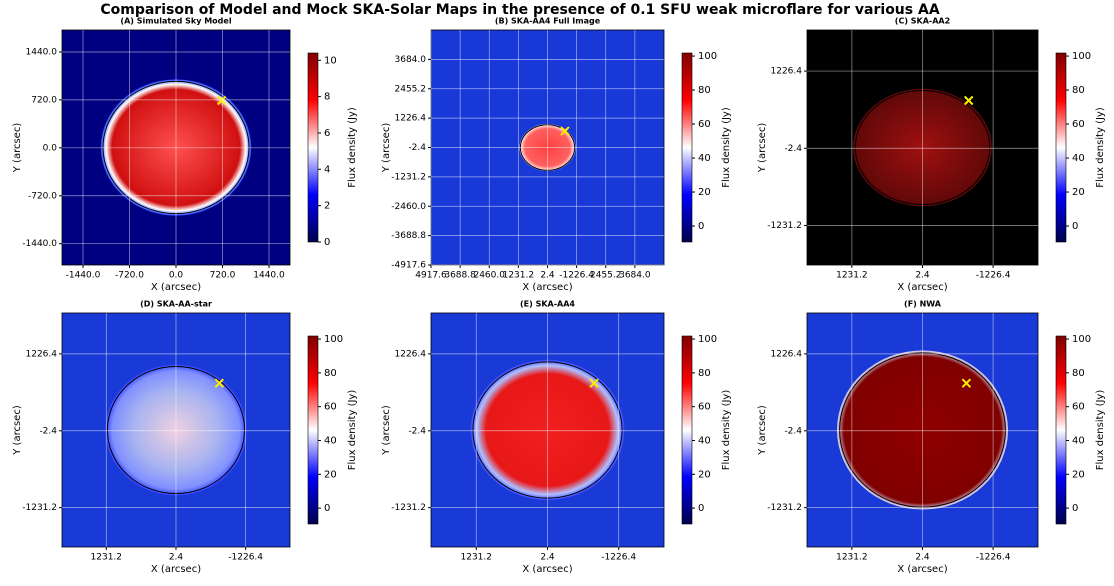 The width and height of the screenshot is (1114, 586). Describe the element at coordinates (548, 21) in the screenshot. I see `panel-title: (B) SKA-AA4 Full Image` at that location.